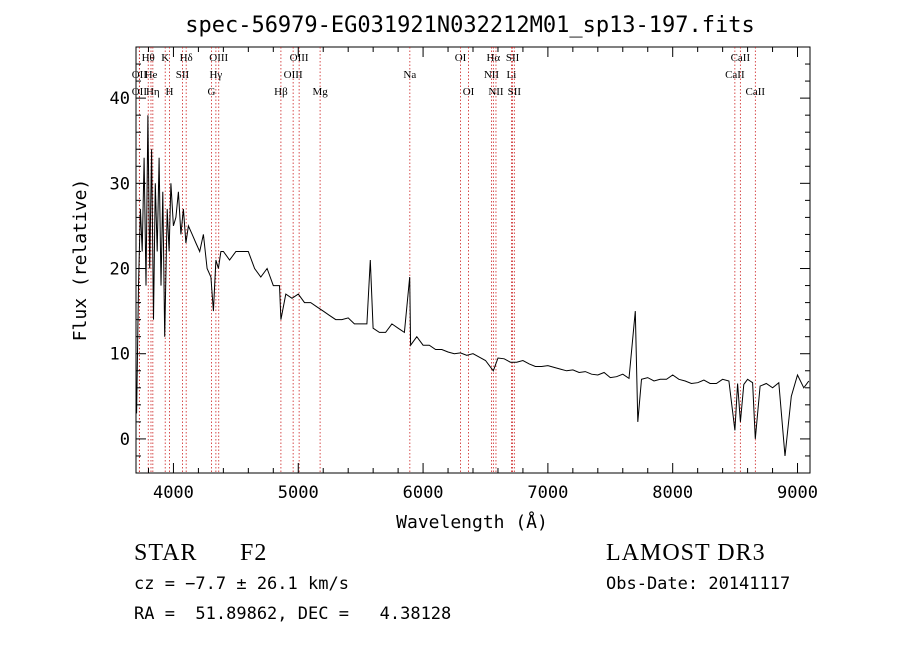 Image resolution: width=900 pixels, height=649 pixels. I want to click on y-tick-label: 20, so click(120, 270).